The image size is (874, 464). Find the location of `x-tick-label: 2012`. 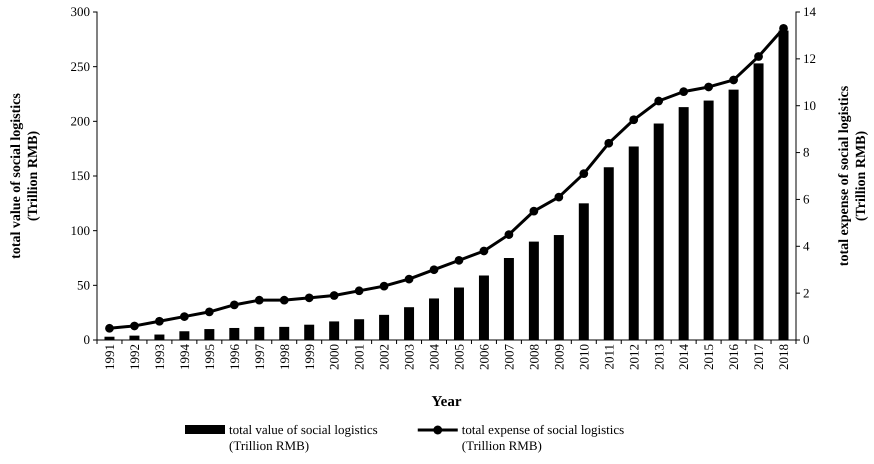

x-tick-label: 2012 is located at coordinates (634, 357).